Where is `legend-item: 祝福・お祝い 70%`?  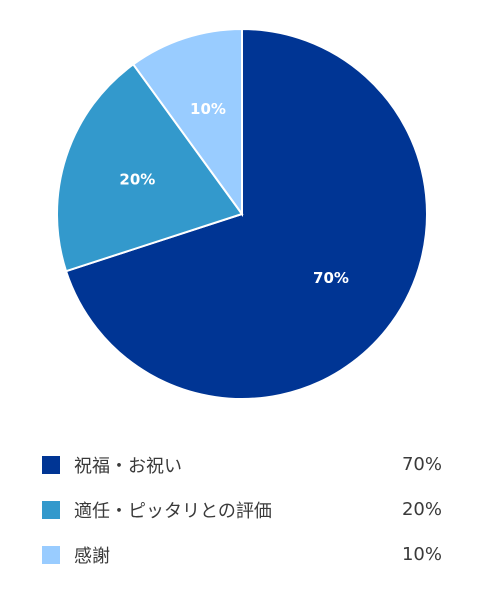 legend-item: 祝福・お祝い 70% is located at coordinates (242, 464).